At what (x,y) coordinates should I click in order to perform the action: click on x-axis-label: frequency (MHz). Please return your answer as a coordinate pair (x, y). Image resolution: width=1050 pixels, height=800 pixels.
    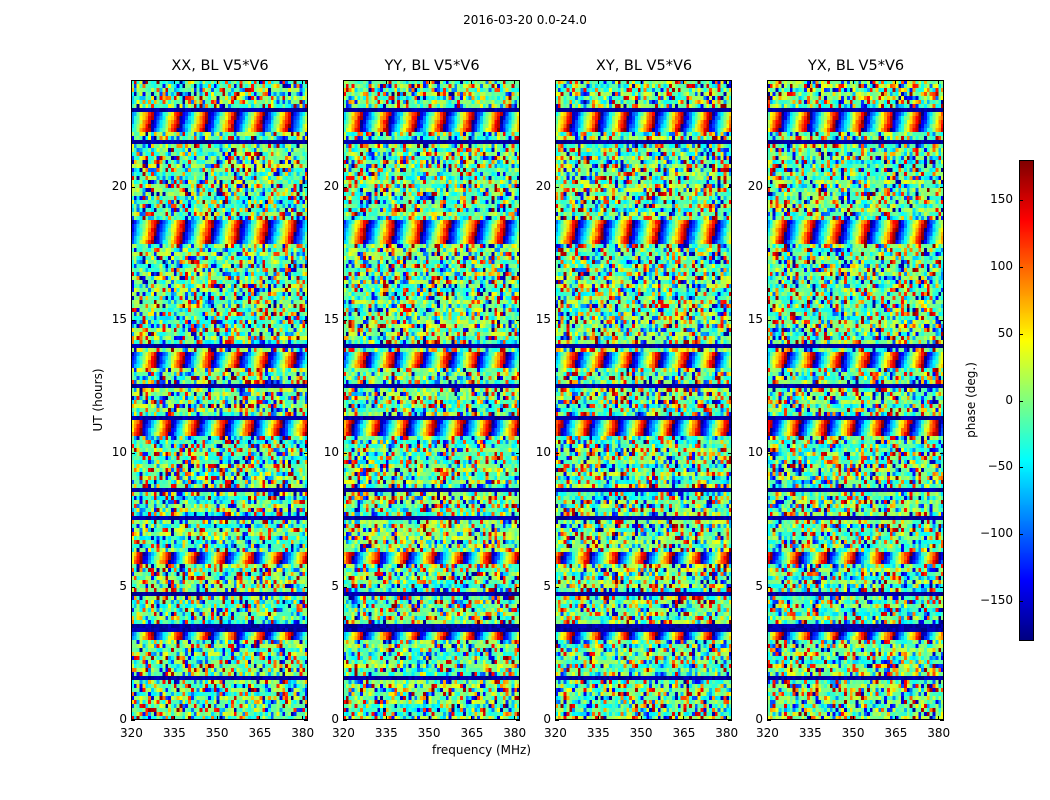
    Looking at the image, I should click on (482, 750).